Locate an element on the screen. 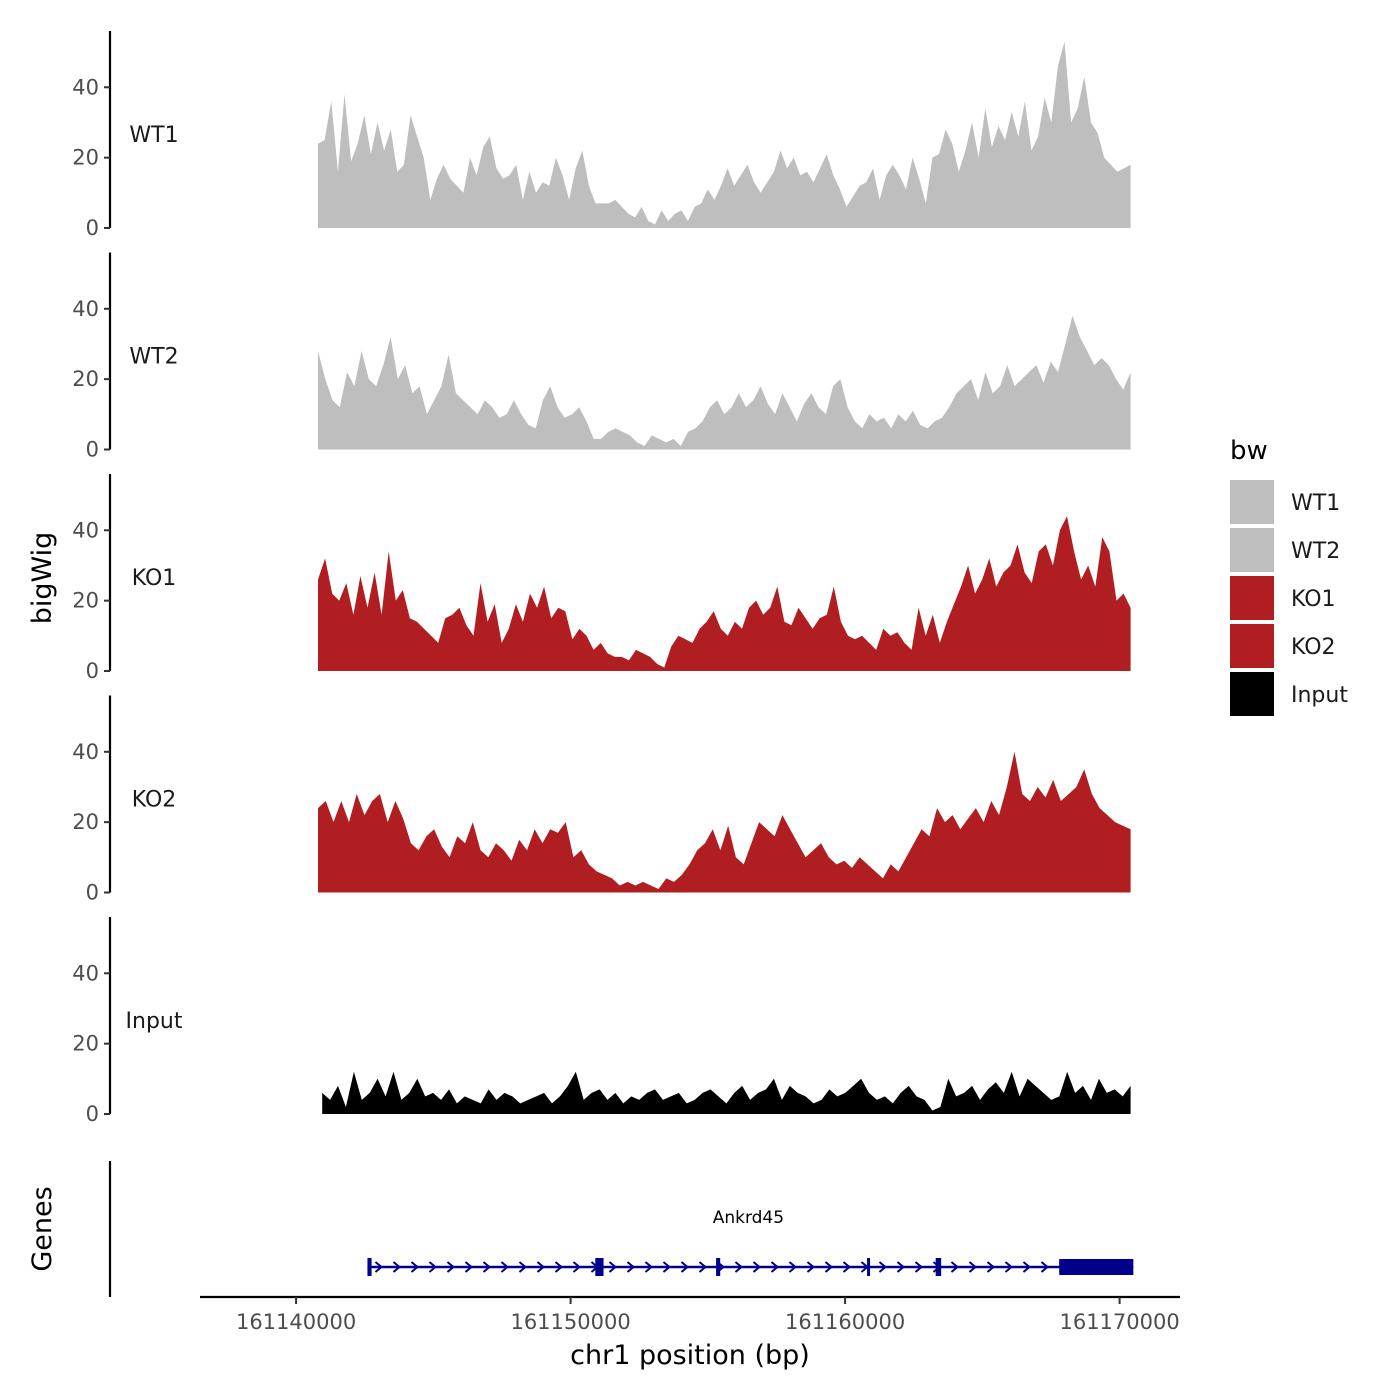 This screenshot has height=1400, width=1400. x-axis-title: chr1 position (bp) is located at coordinates (690, 1355).